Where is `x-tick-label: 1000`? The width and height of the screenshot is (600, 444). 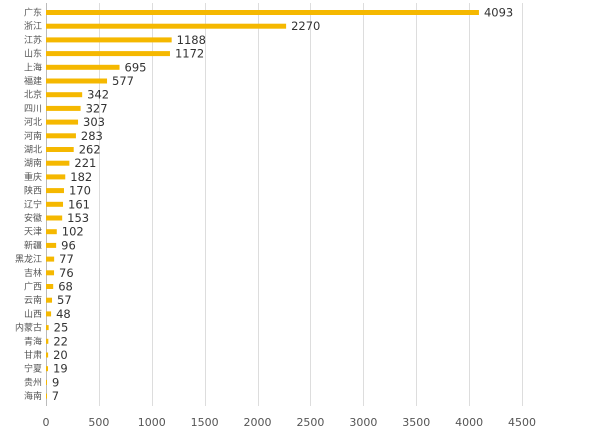 x-tick-label: 1000 is located at coordinates (152, 422).